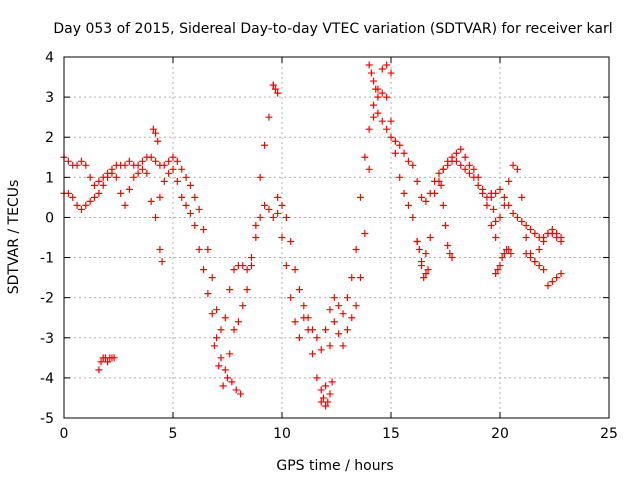 Image resolution: width=640 pixels, height=480 pixels. I want to click on x-axis-title: GPS time / hours, so click(334, 466).